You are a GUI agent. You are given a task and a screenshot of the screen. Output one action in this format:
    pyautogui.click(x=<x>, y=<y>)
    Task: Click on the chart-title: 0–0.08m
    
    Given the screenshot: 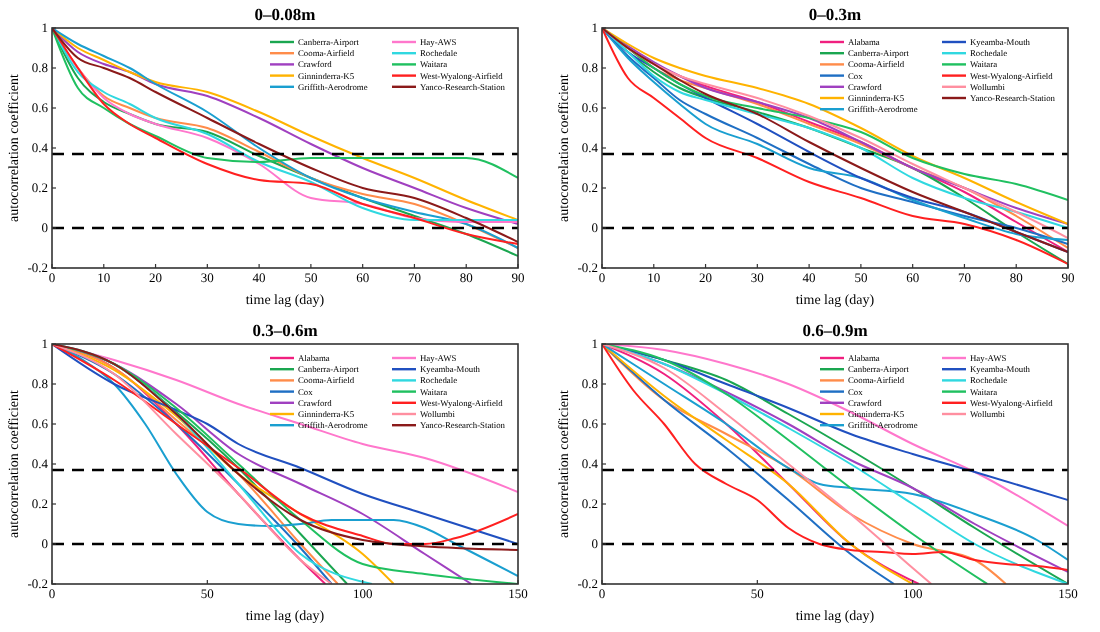 What is the action you would take?
    pyautogui.click(x=285, y=14)
    